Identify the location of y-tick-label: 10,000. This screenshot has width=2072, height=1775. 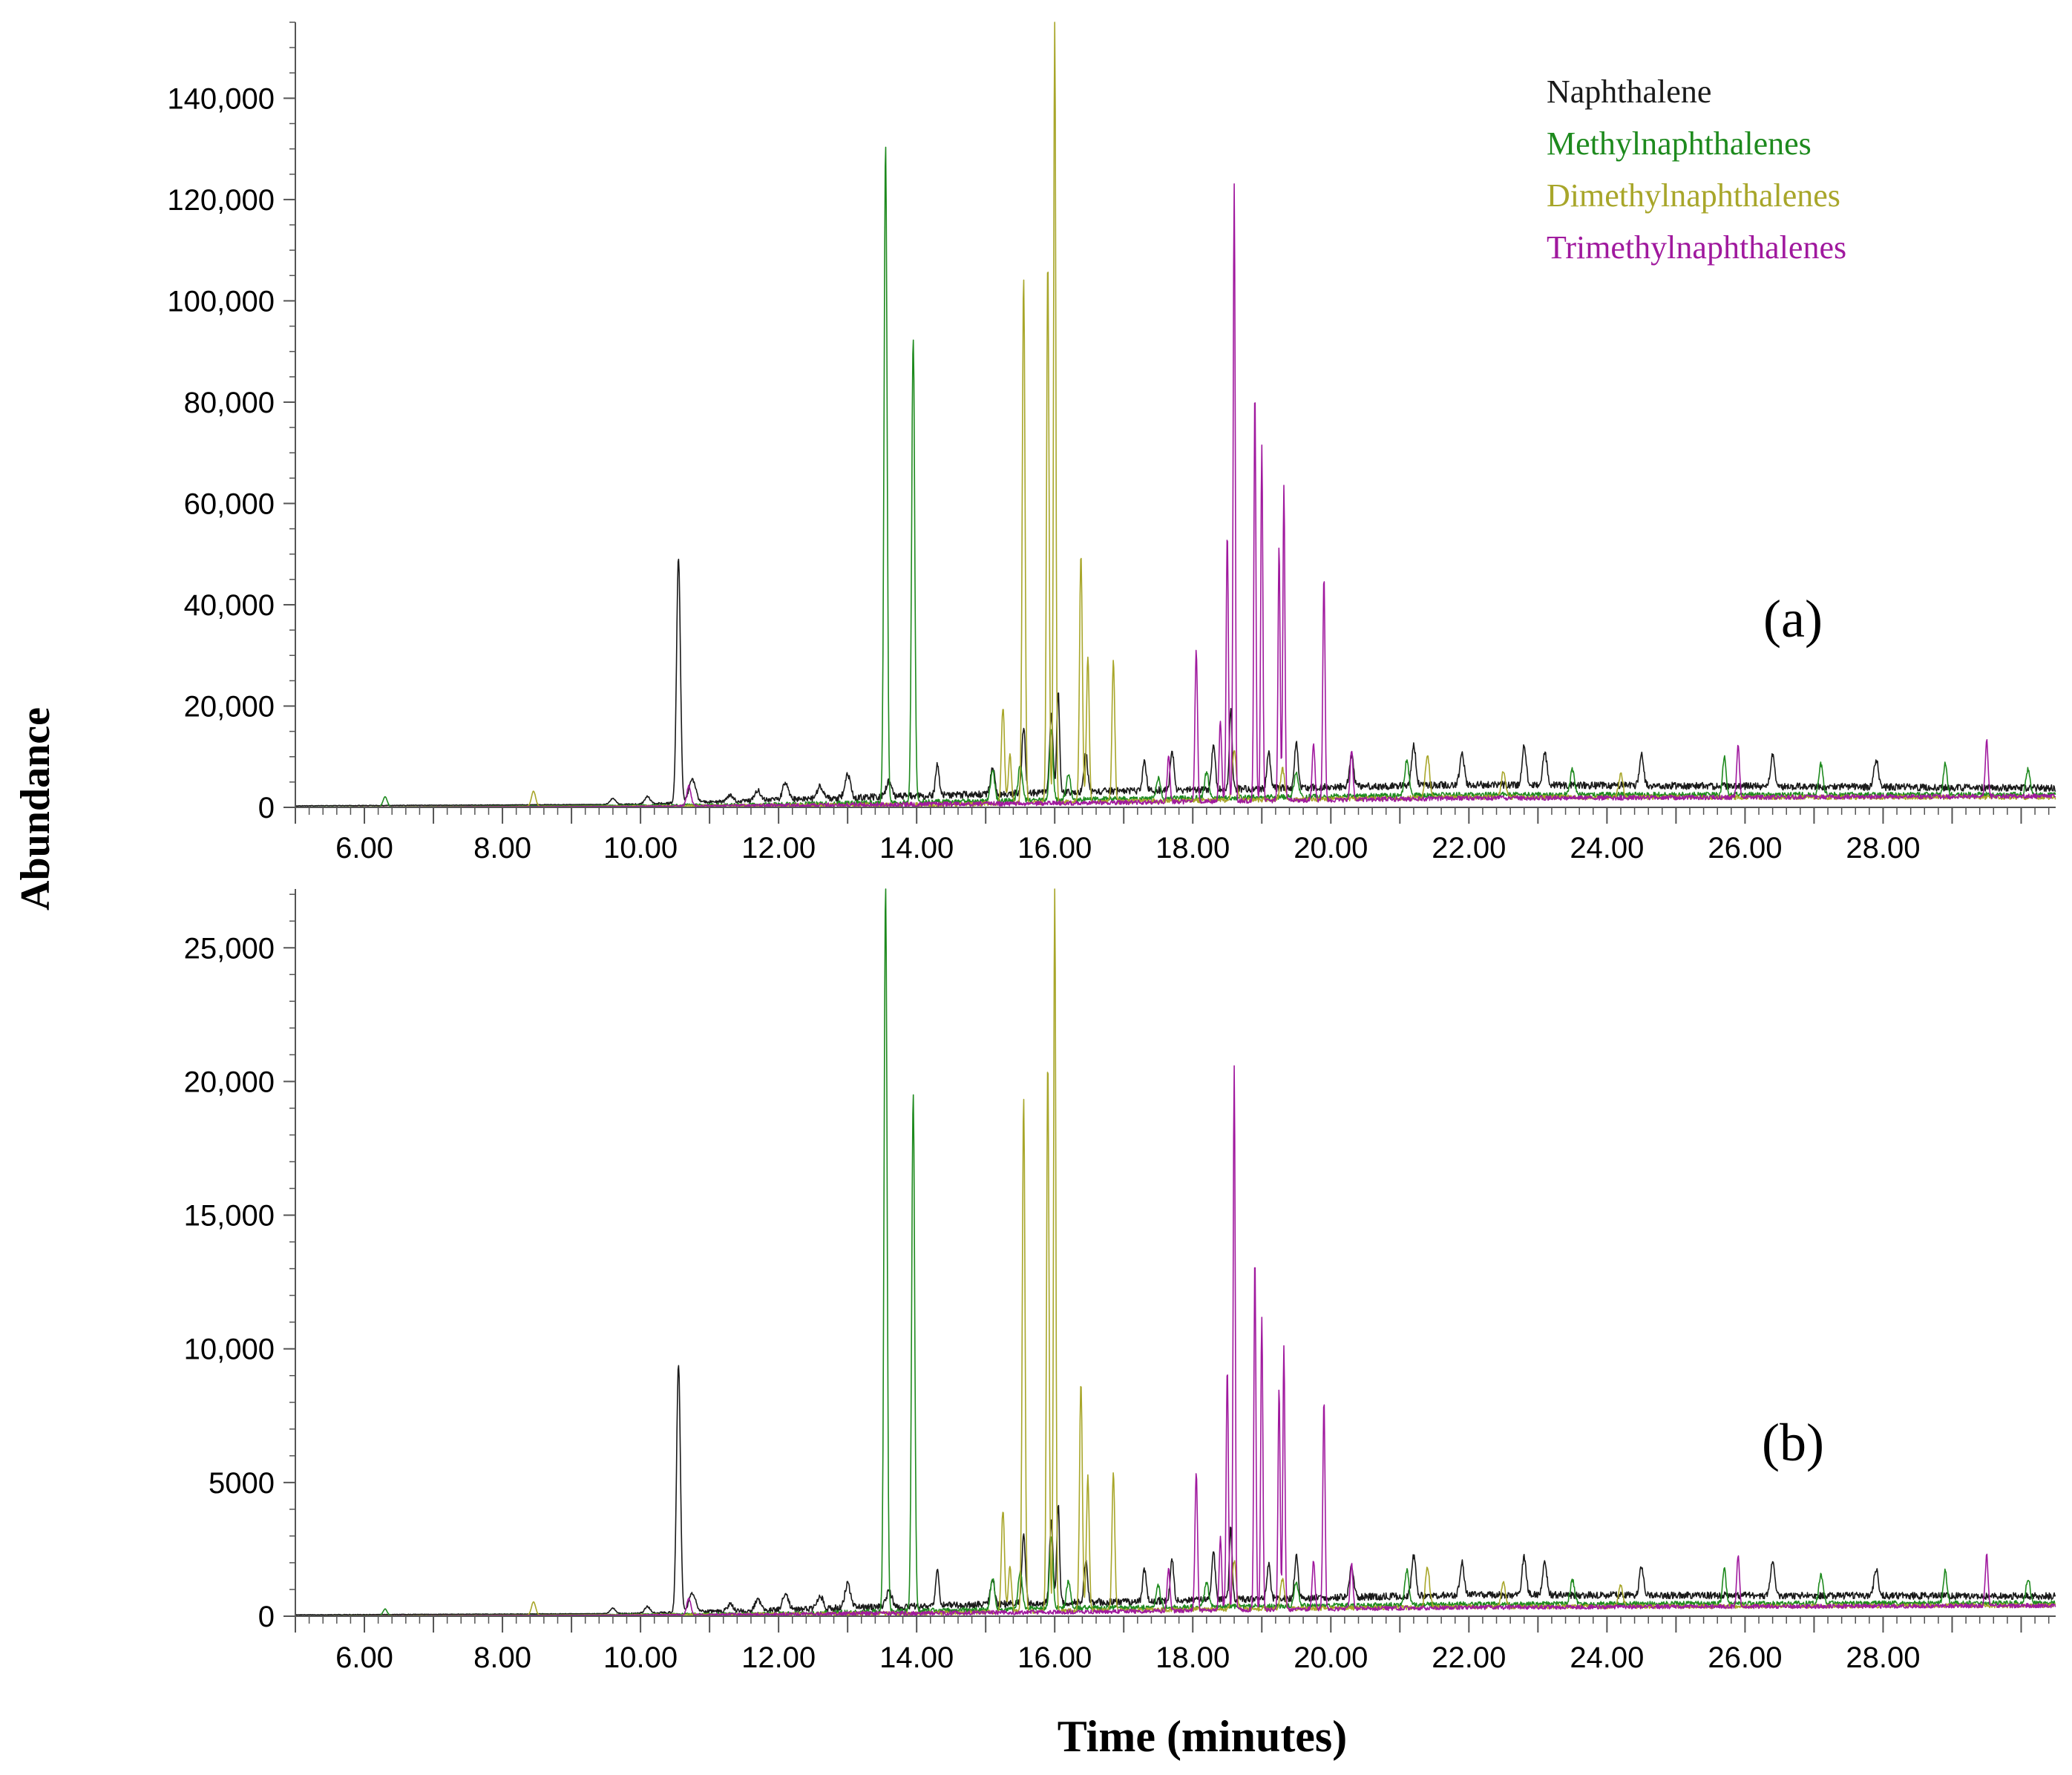
(229, 1349).